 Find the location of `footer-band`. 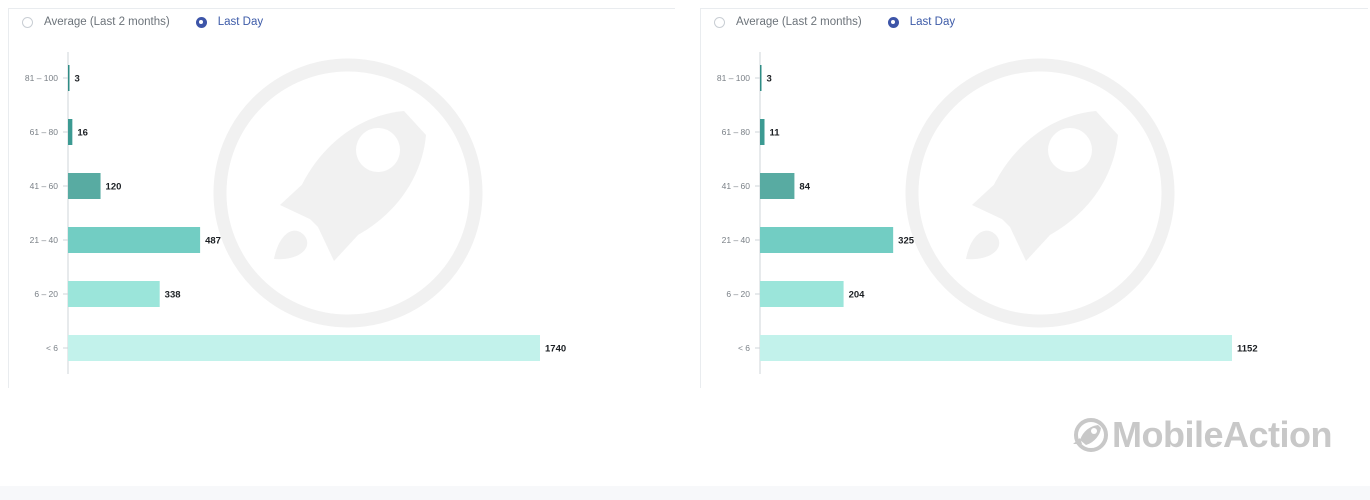

footer-band is located at coordinates (685, 493).